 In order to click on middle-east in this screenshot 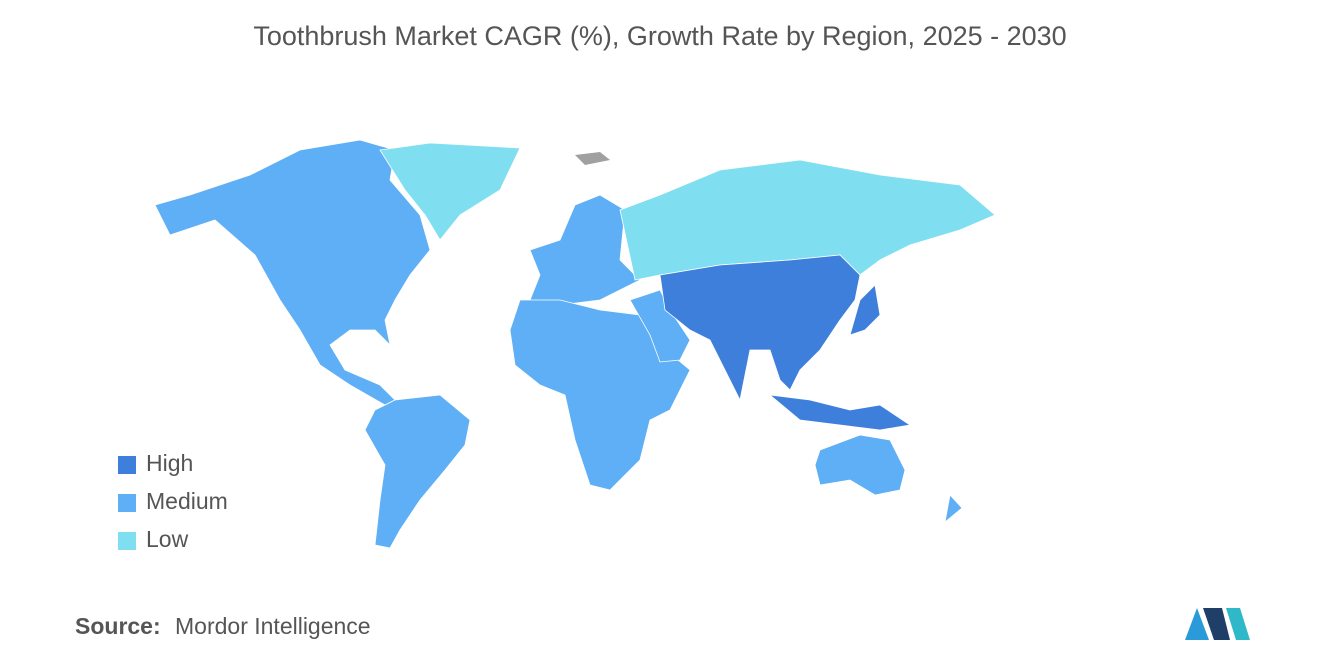, I will do `click(660, 326)`.